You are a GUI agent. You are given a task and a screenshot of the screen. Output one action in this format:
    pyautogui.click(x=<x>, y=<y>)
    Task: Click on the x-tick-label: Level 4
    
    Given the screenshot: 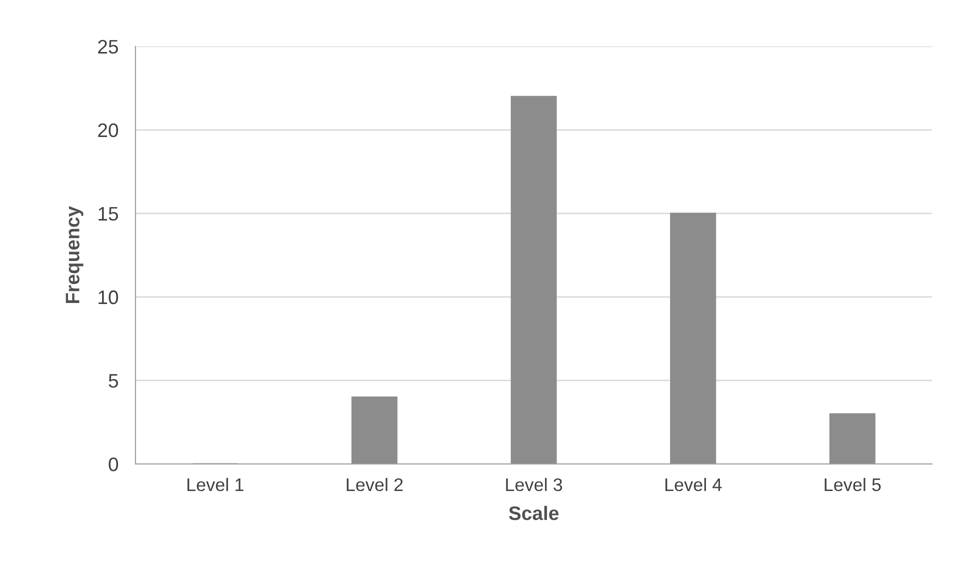 What is the action you would take?
    pyautogui.click(x=693, y=485)
    